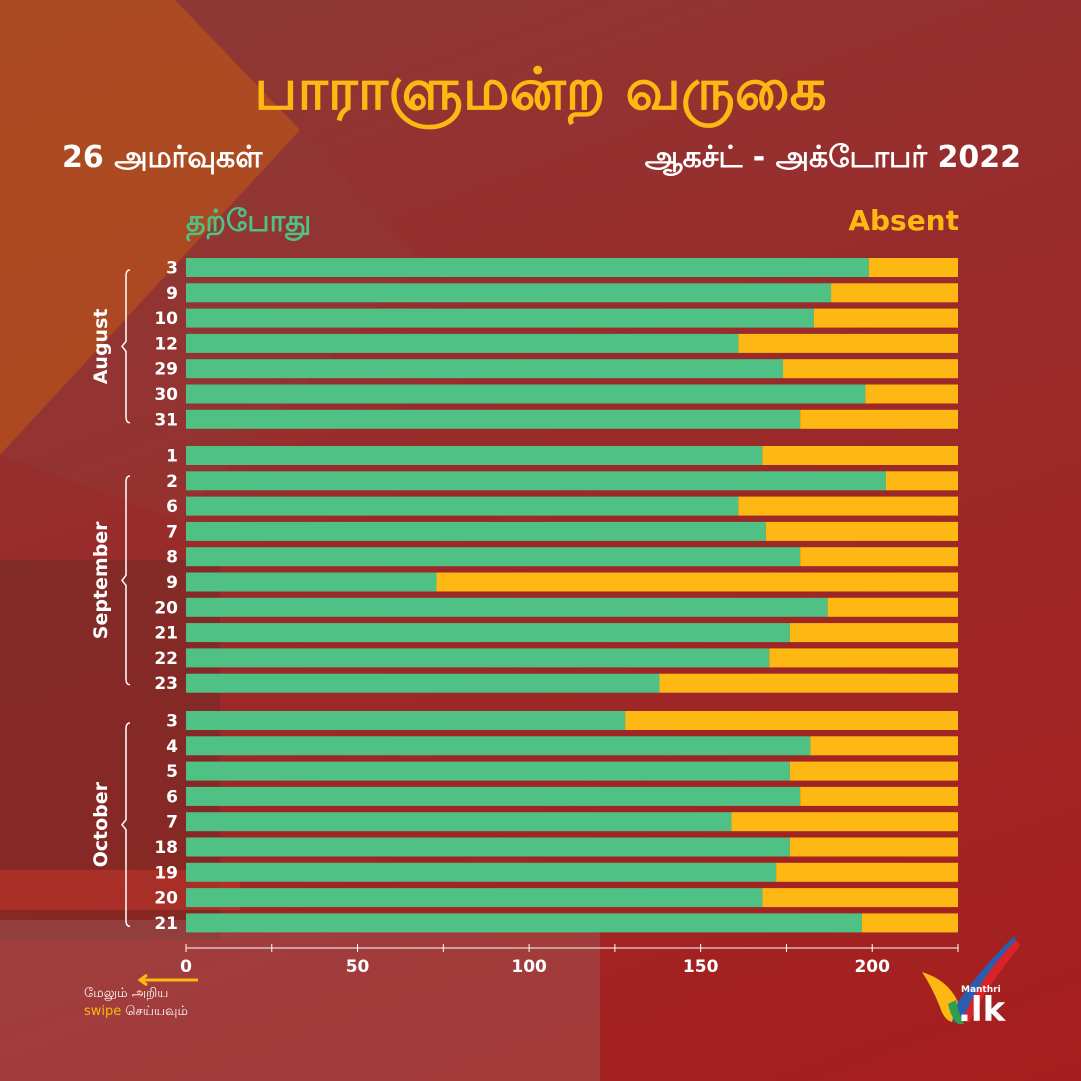 Image resolution: width=1081 pixels, height=1081 pixels. Describe the element at coordinates (166, 848) in the screenshot. I see `day-label: 18` at that location.